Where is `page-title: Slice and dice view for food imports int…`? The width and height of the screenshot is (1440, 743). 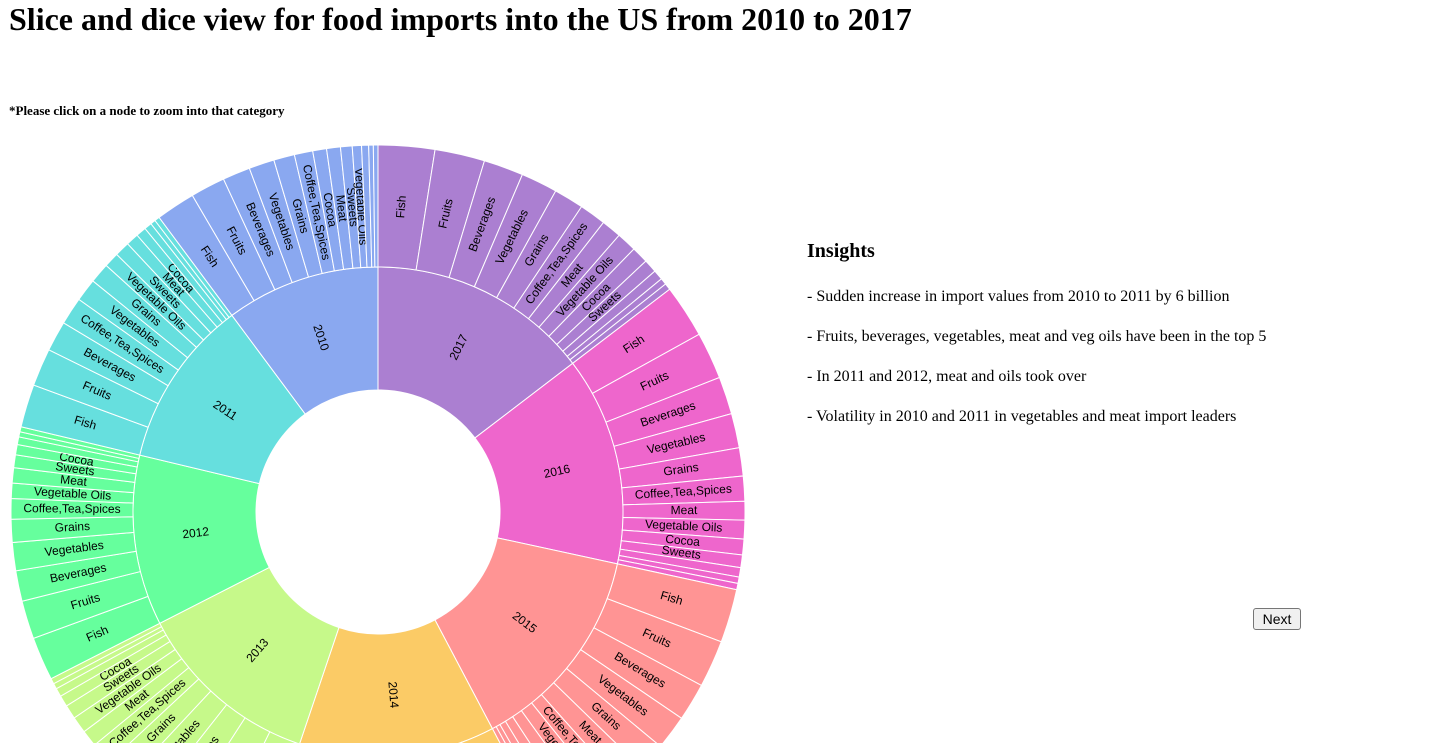 page-title: Slice and dice view for food imports int… is located at coordinates (460, 19).